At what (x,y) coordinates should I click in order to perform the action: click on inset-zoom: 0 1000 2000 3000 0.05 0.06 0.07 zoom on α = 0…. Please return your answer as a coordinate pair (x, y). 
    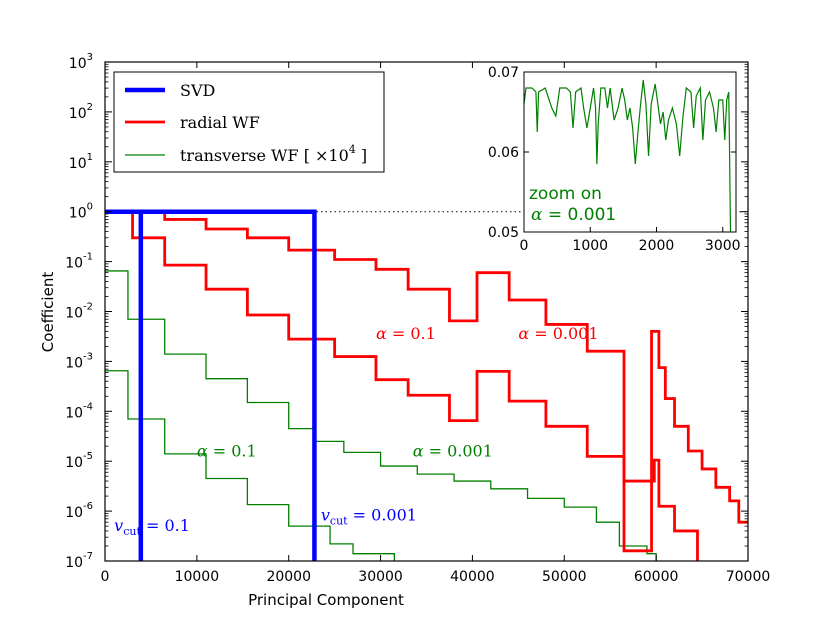
    Looking at the image, I should click on (614, 159).